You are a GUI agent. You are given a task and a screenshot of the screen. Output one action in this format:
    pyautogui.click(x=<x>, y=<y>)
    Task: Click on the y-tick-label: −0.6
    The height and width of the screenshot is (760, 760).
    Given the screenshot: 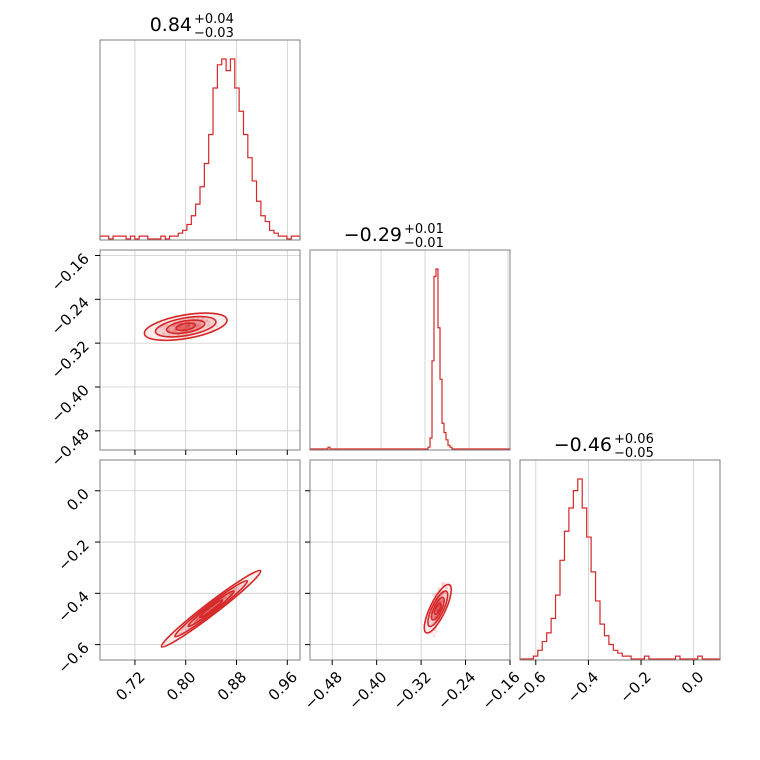 What is the action you would take?
    pyautogui.click(x=73, y=658)
    